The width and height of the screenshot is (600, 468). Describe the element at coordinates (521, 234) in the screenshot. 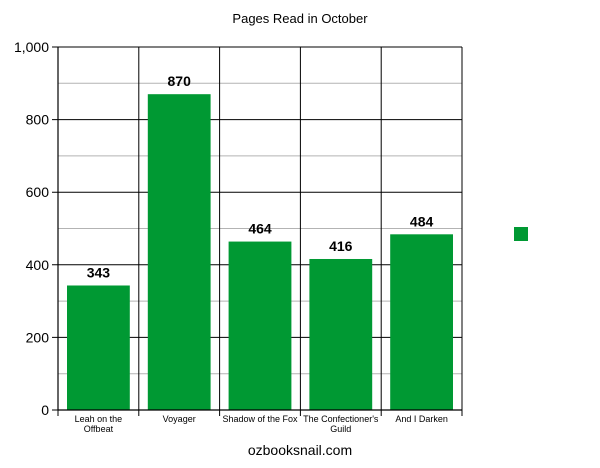

I see `legend-swatch` at that location.